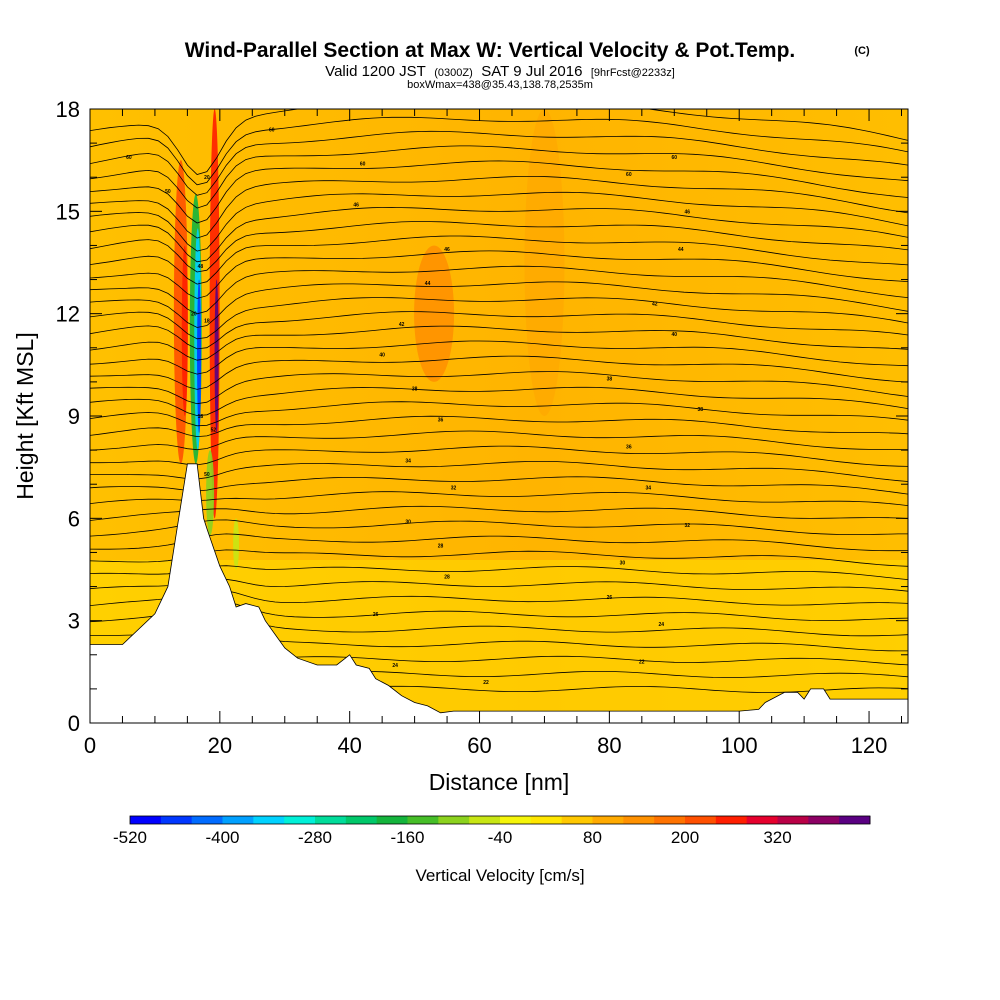  I want to click on colorbar-tick-label: 320, so click(777, 837).